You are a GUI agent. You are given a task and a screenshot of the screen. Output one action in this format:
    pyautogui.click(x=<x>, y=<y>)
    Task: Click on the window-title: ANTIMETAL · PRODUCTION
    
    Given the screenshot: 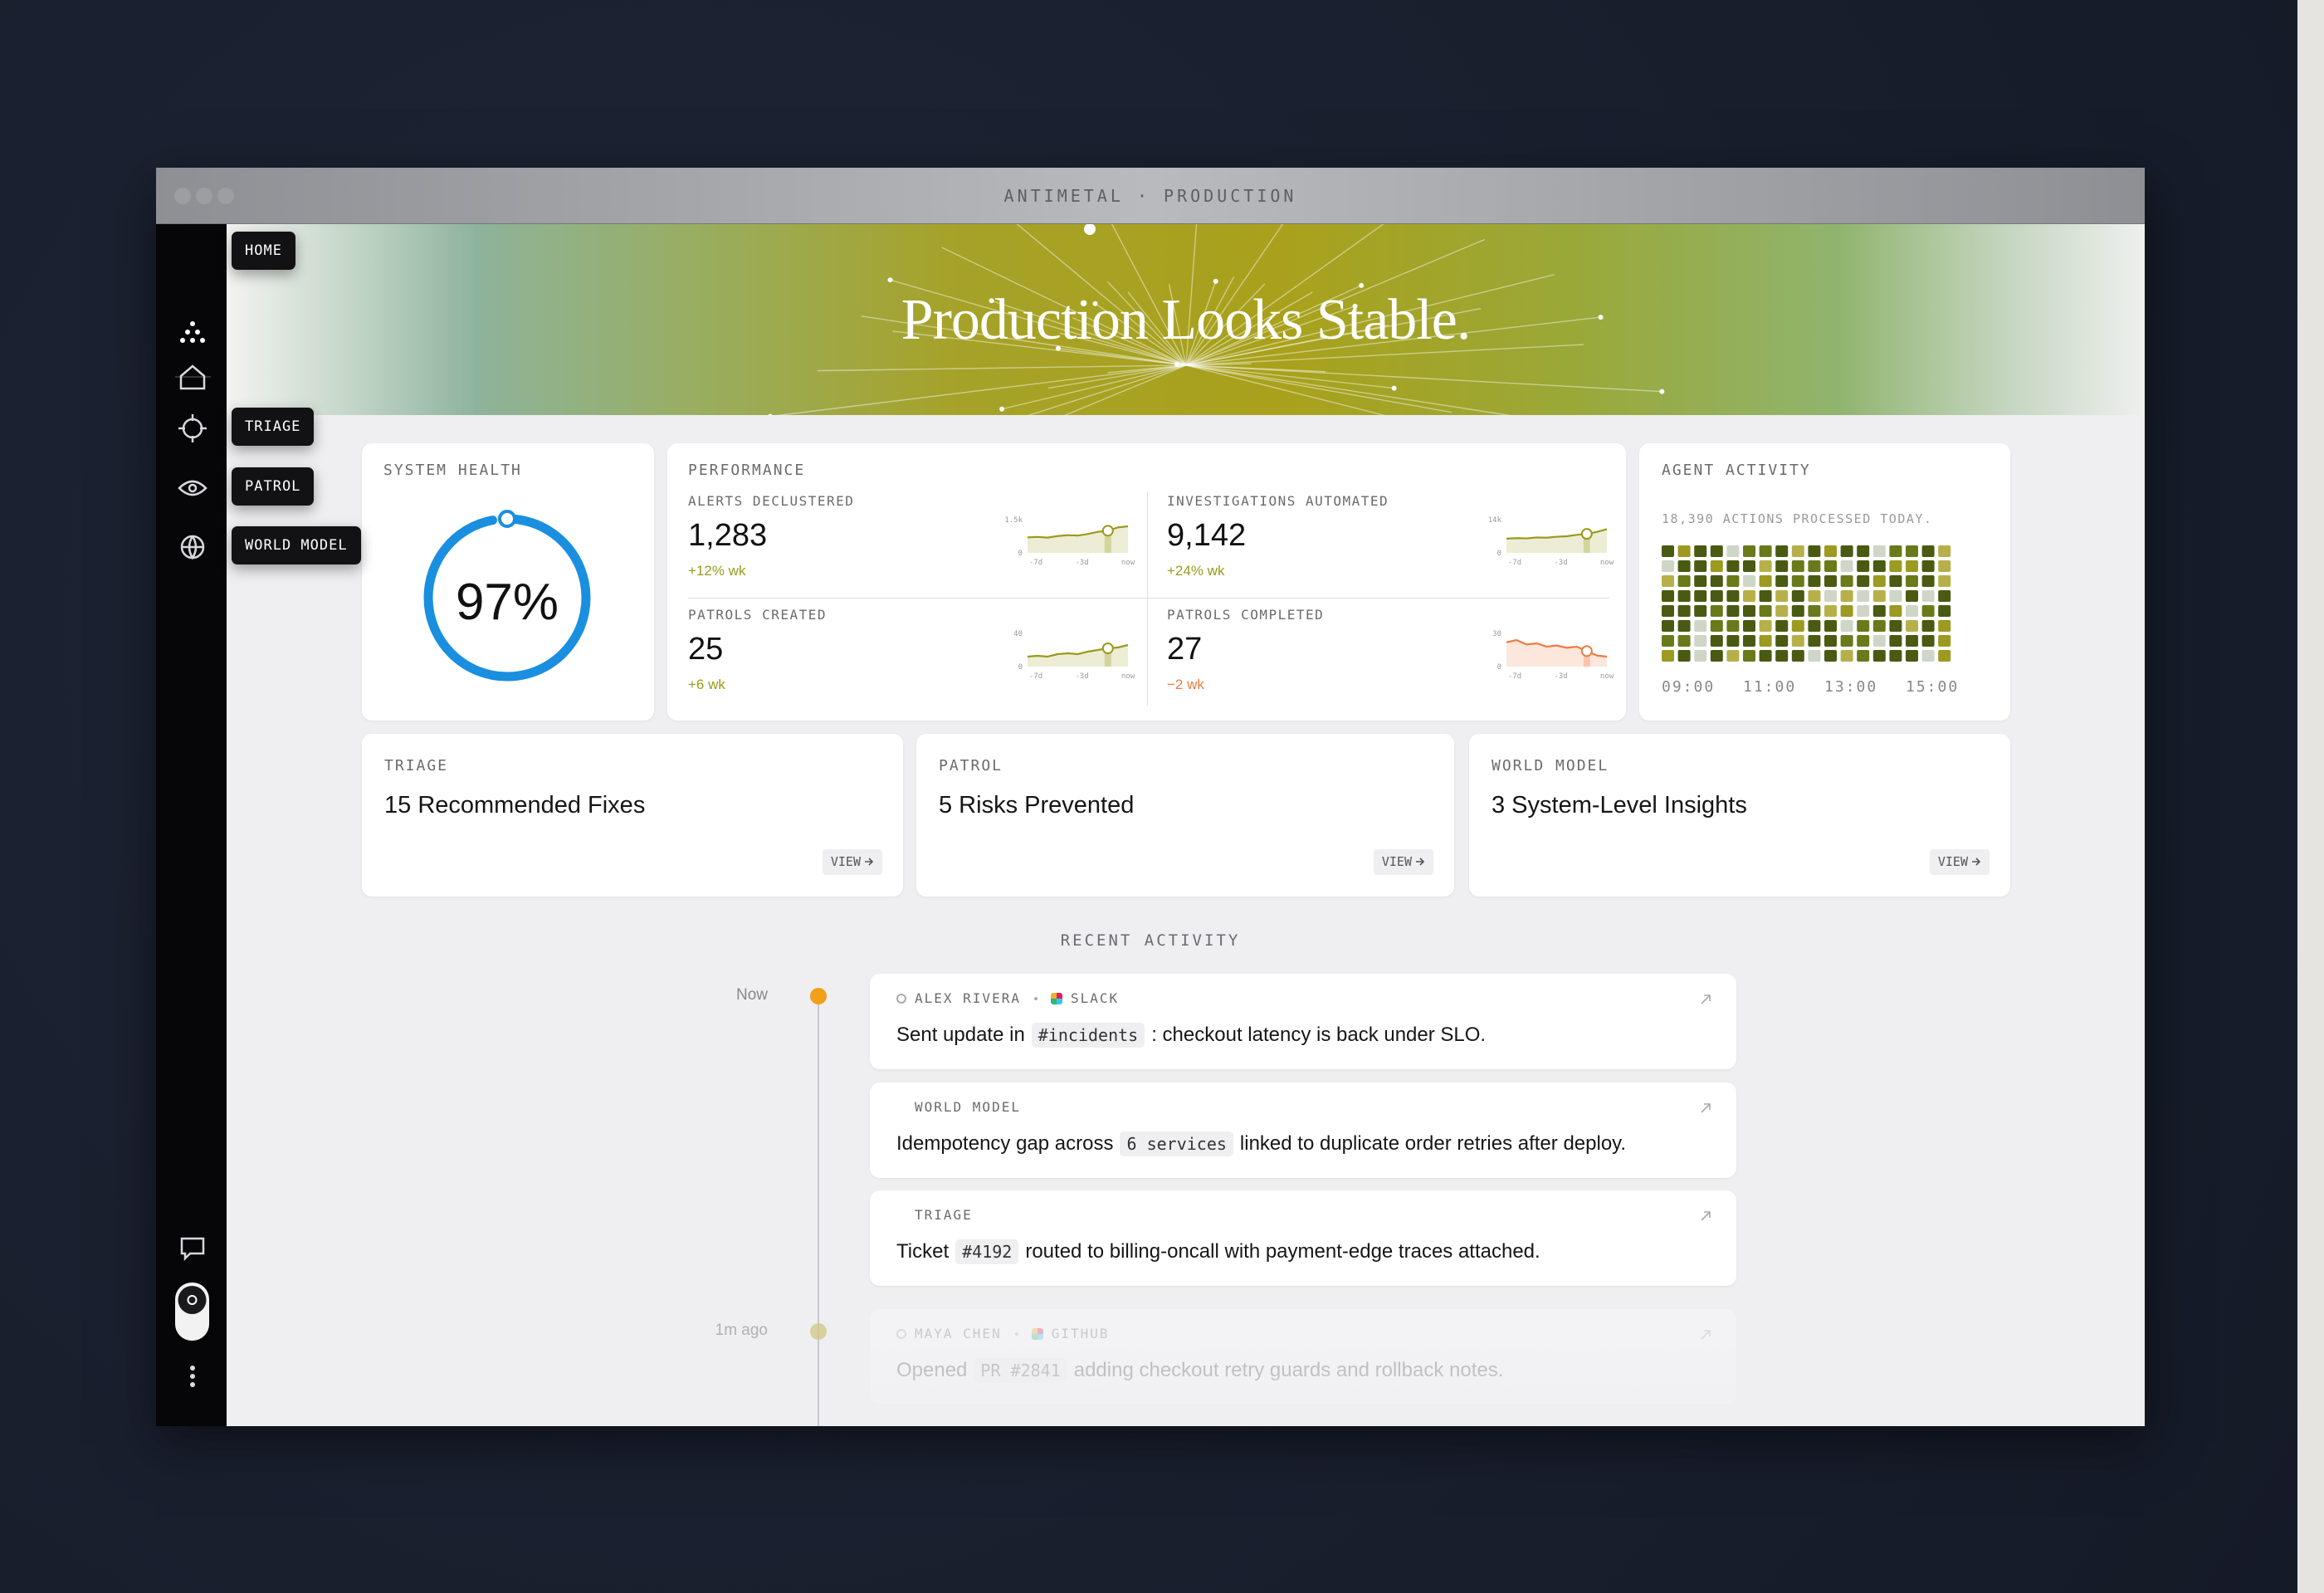 What is the action you would take?
    pyautogui.click(x=1150, y=196)
    